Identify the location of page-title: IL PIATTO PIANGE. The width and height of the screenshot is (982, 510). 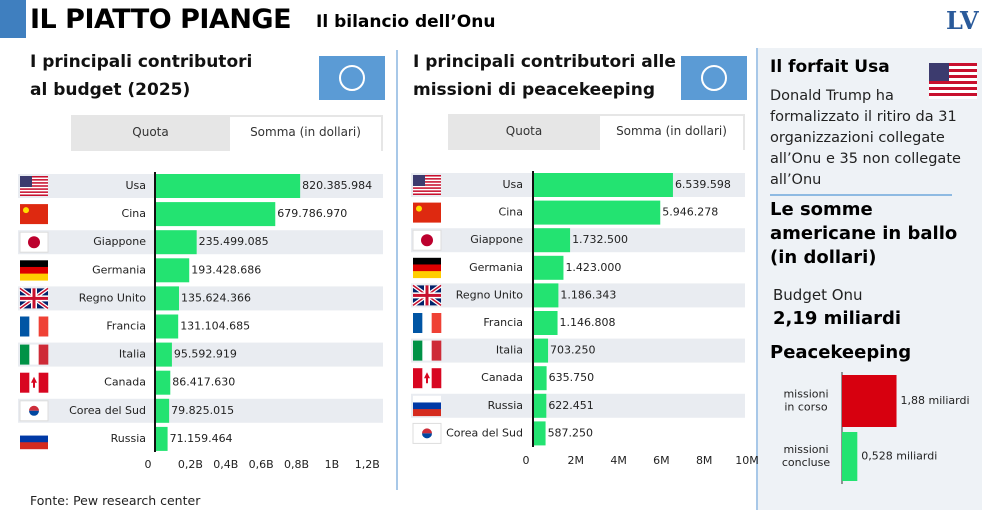
(161, 19).